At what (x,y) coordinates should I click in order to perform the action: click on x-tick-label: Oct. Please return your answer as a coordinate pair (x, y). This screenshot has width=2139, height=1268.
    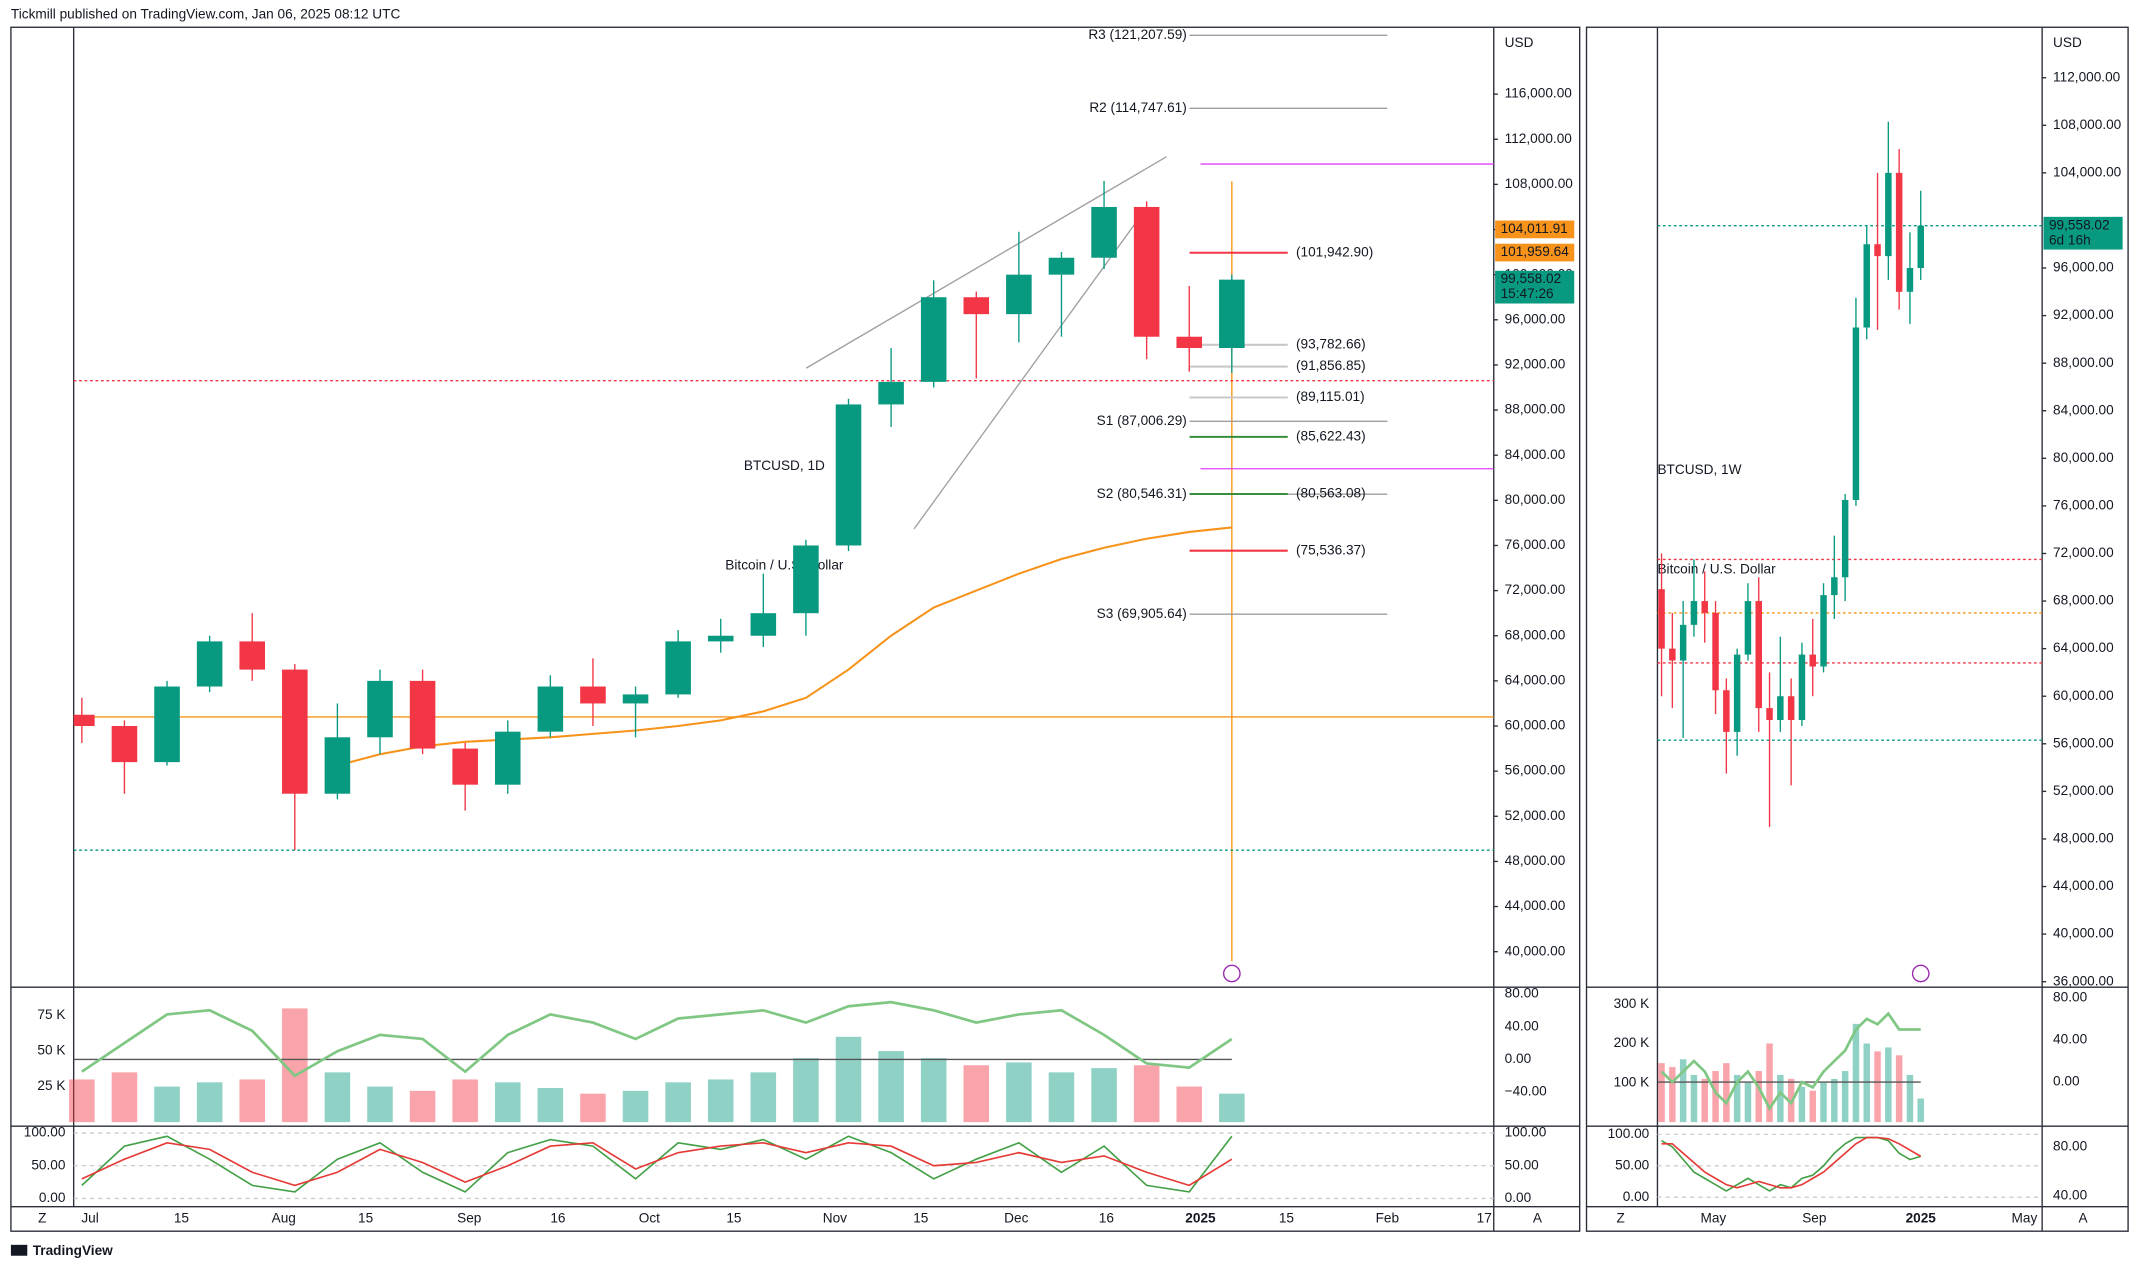
    Looking at the image, I should click on (649, 1218).